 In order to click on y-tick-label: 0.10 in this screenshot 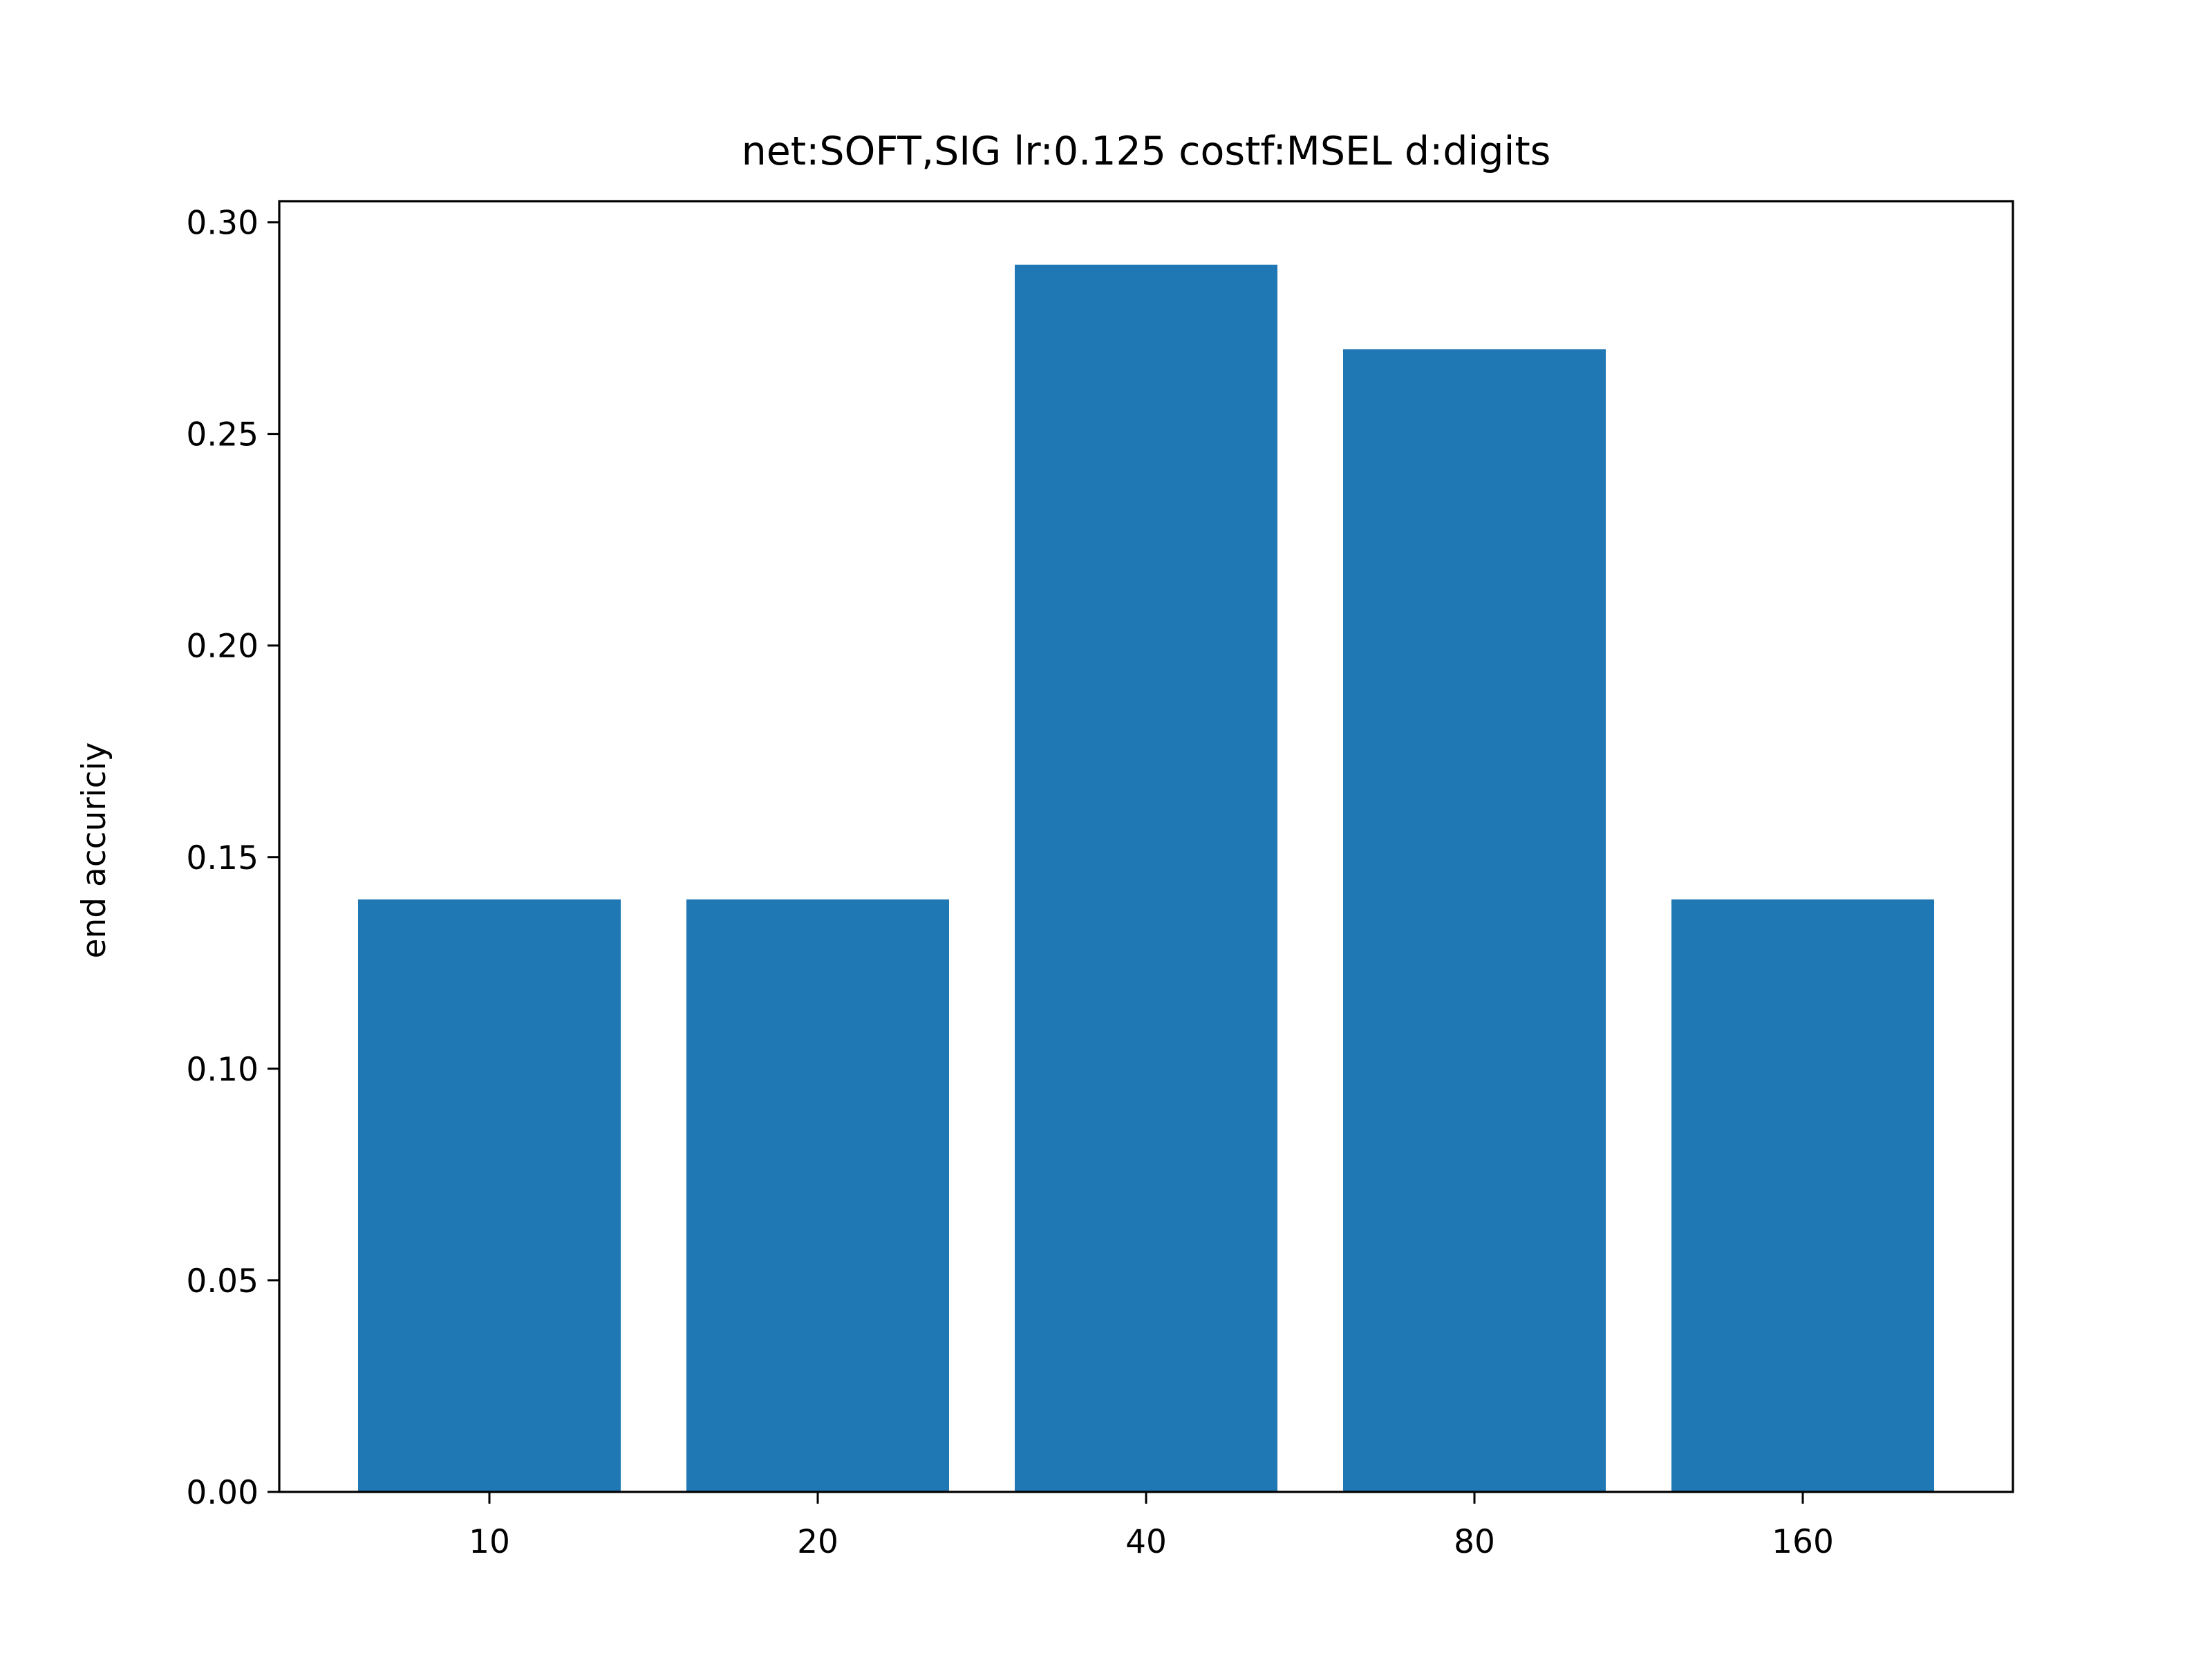, I will do `click(222, 1070)`.